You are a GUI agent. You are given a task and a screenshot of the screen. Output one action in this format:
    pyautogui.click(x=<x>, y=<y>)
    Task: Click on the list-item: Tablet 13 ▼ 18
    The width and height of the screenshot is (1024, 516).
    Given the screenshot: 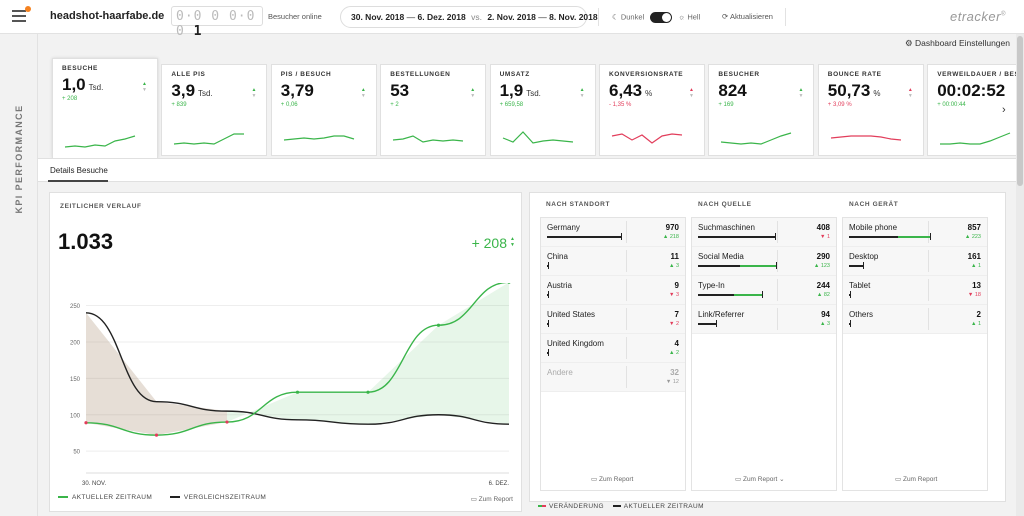 What is the action you would take?
    pyautogui.click(x=915, y=290)
    